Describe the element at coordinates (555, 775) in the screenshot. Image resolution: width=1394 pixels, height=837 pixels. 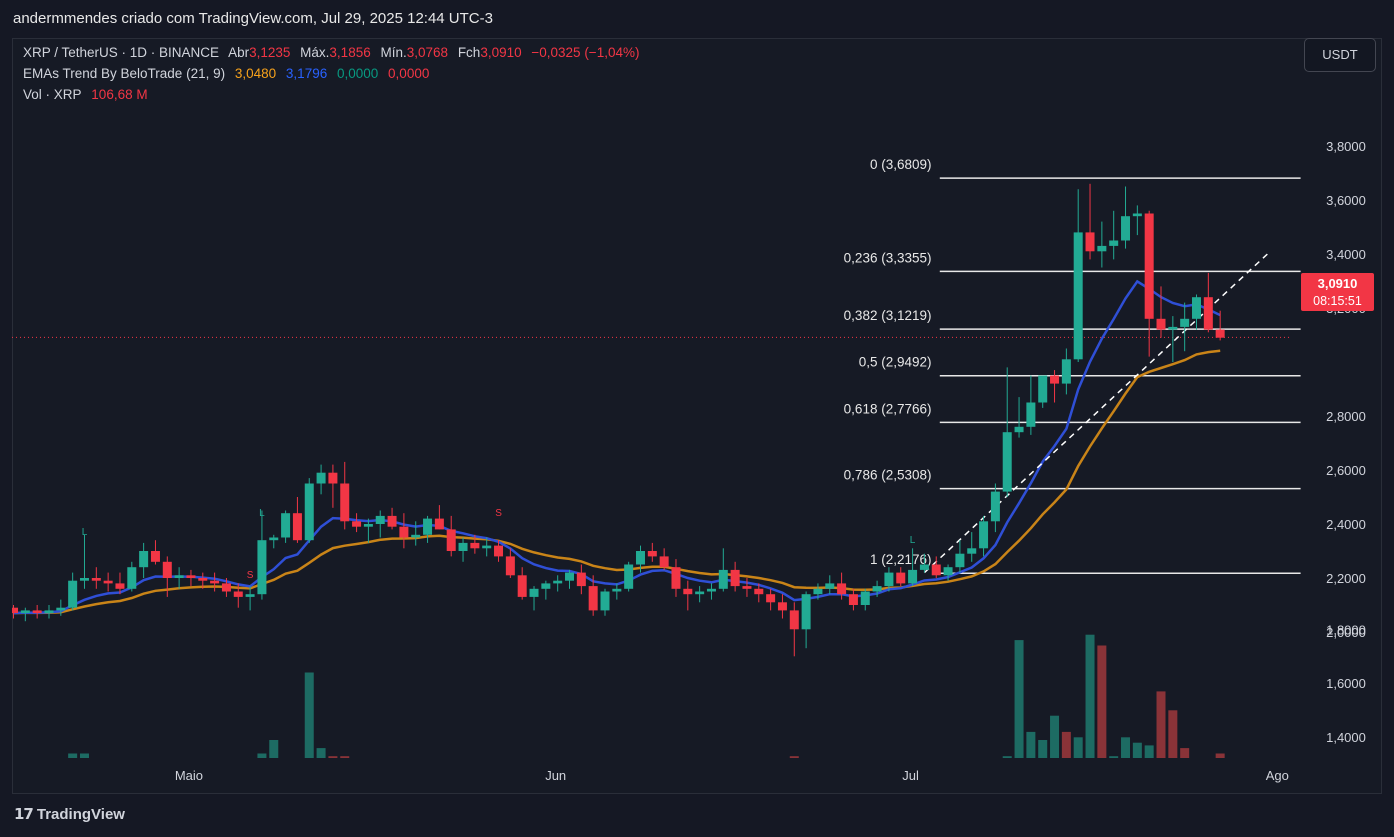
I see `time-tick-label: Jun` at that location.